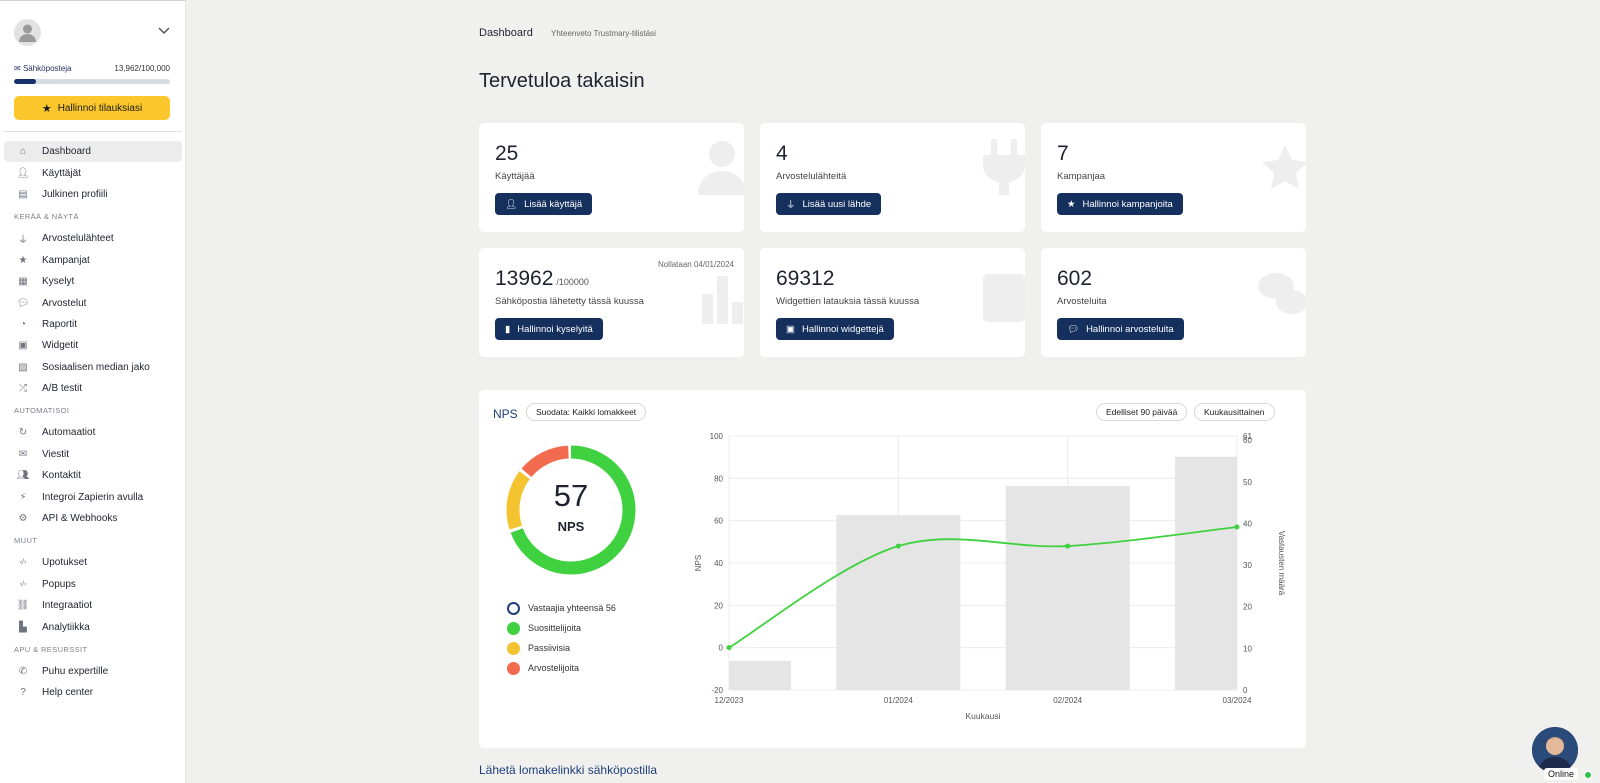 The width and height of the screenshot is (1600, 783). I want to click on sidebar-item-label: Kampanjat, so click(66, 260).